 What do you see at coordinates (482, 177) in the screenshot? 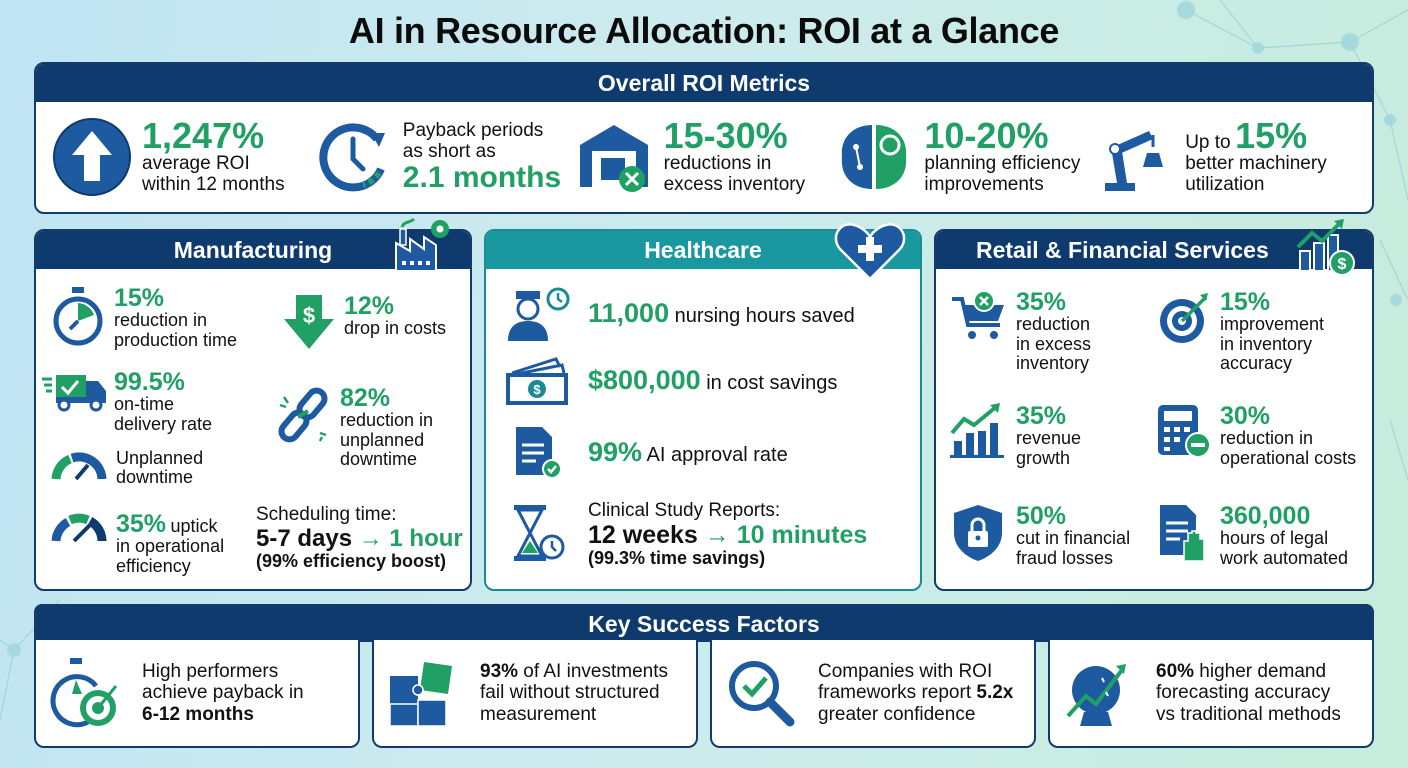
I see `metric-value: 2.1 months` at bounding box center [482, 177].